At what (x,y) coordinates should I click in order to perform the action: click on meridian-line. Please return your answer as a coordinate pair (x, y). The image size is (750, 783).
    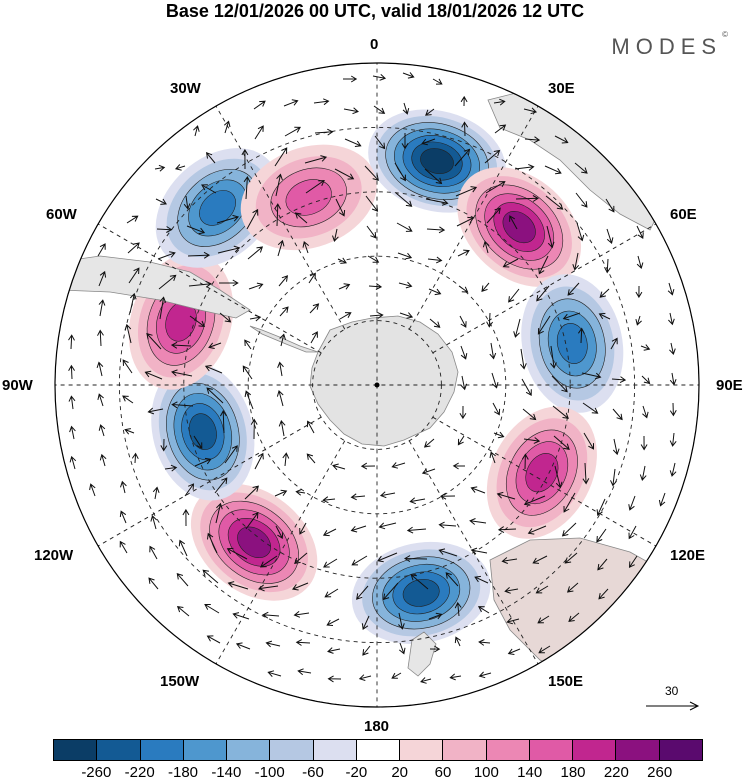
    Looking at the image, I should click on (280, 217).